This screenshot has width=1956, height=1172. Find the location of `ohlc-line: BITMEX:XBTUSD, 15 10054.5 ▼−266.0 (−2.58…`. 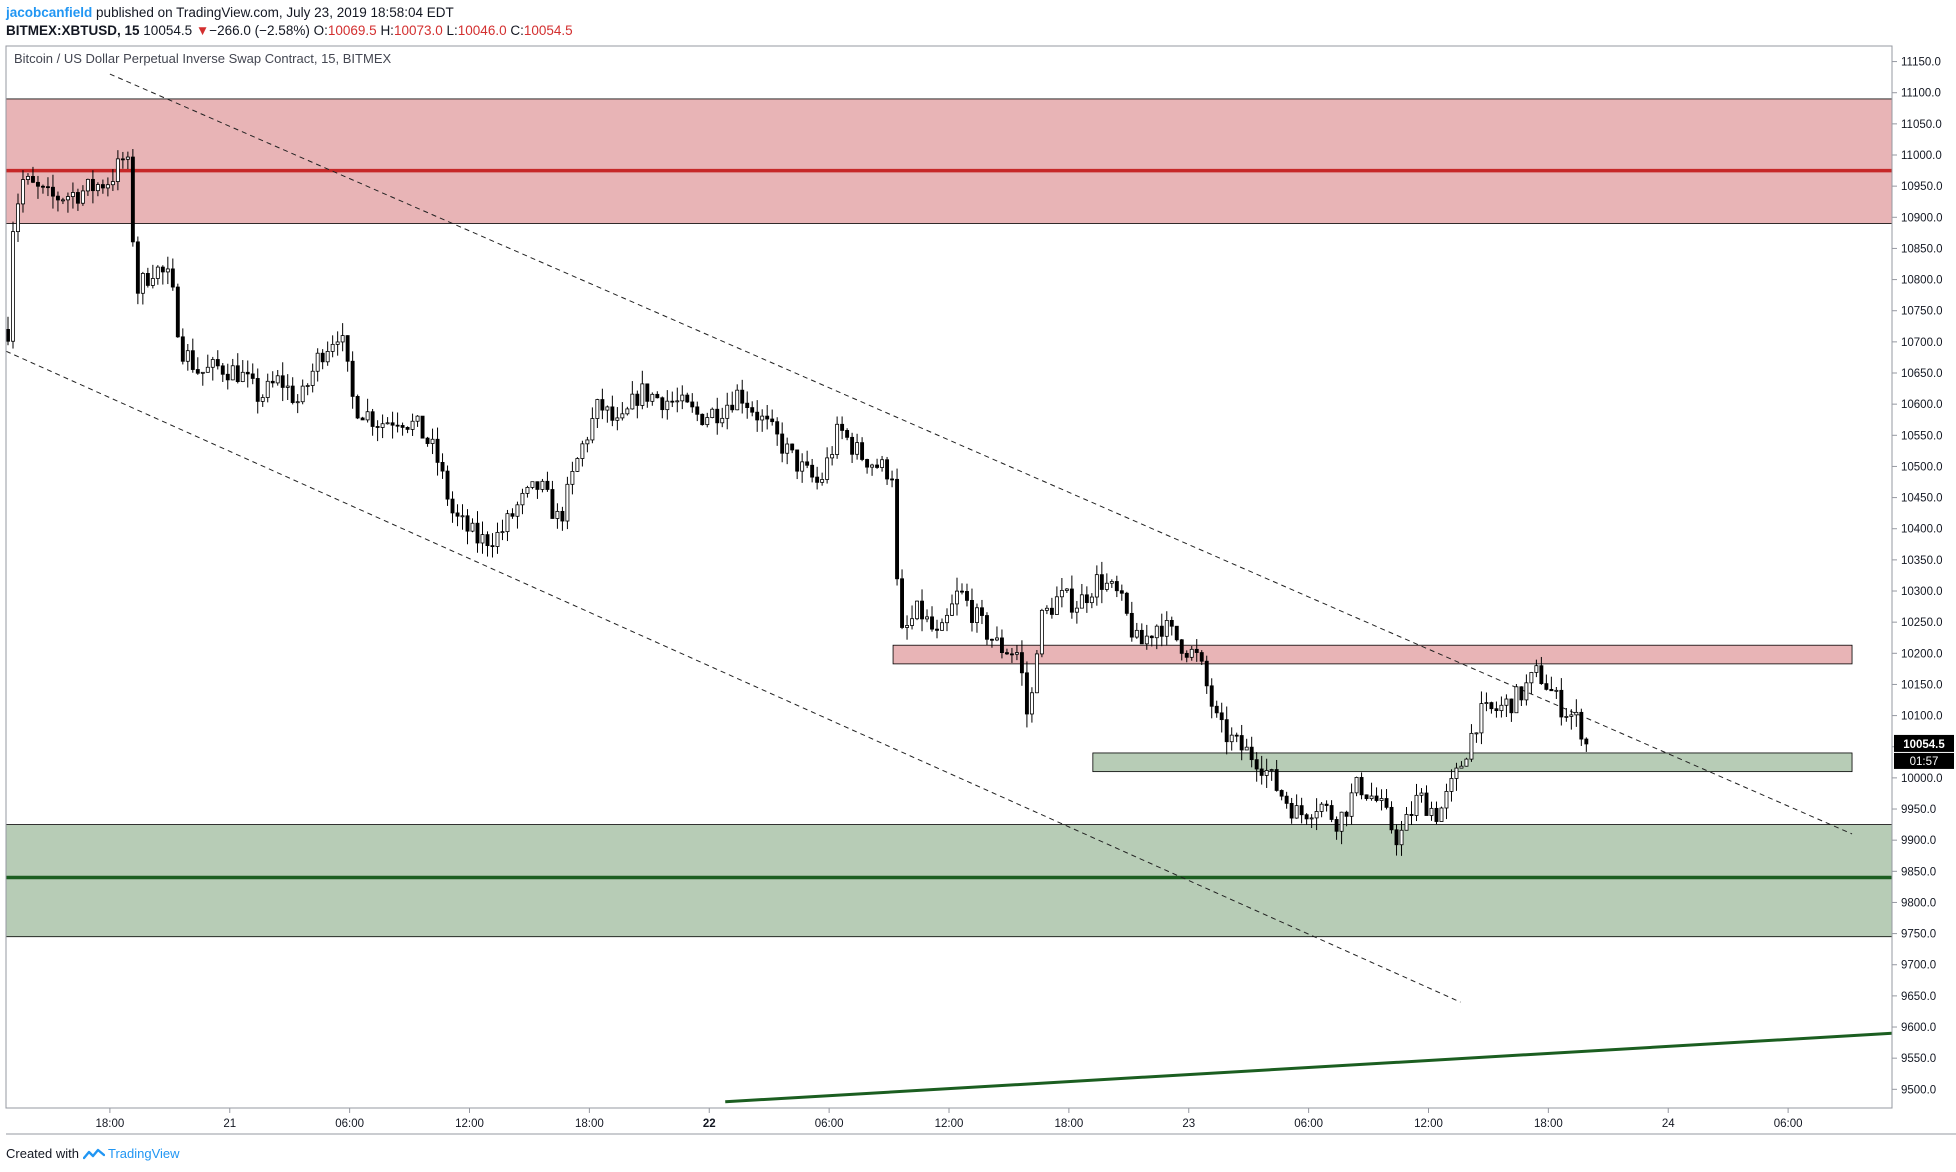

ohlc-line: BITMEX:XBTUSD, 15 10054.5 ▼−266.0 (−2.58… is located at coordinates (289, 31).